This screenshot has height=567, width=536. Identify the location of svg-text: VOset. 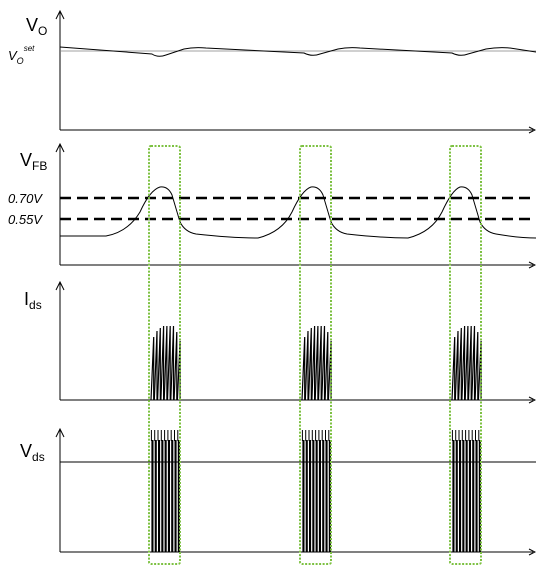
(21, 55).